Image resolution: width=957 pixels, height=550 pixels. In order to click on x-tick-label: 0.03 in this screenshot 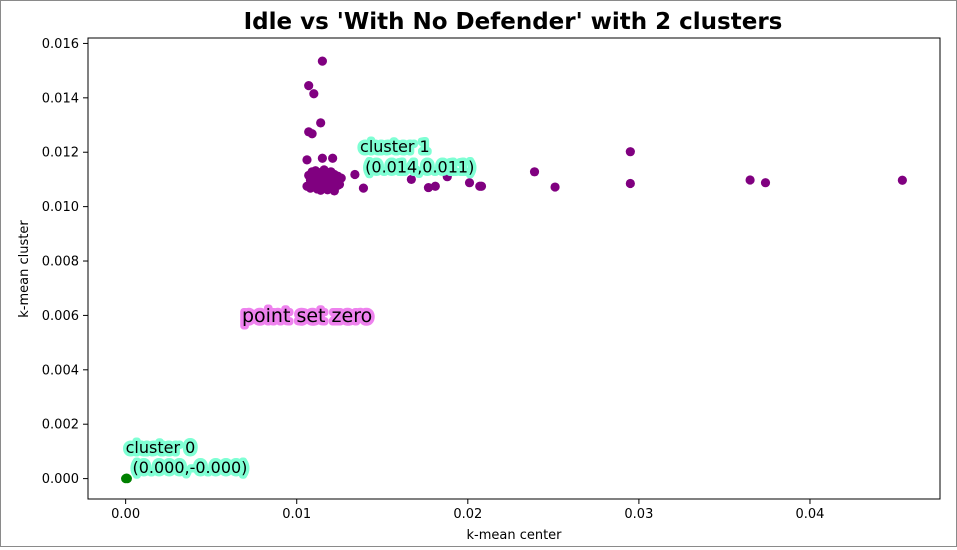, I will do `click(638, 514)`.